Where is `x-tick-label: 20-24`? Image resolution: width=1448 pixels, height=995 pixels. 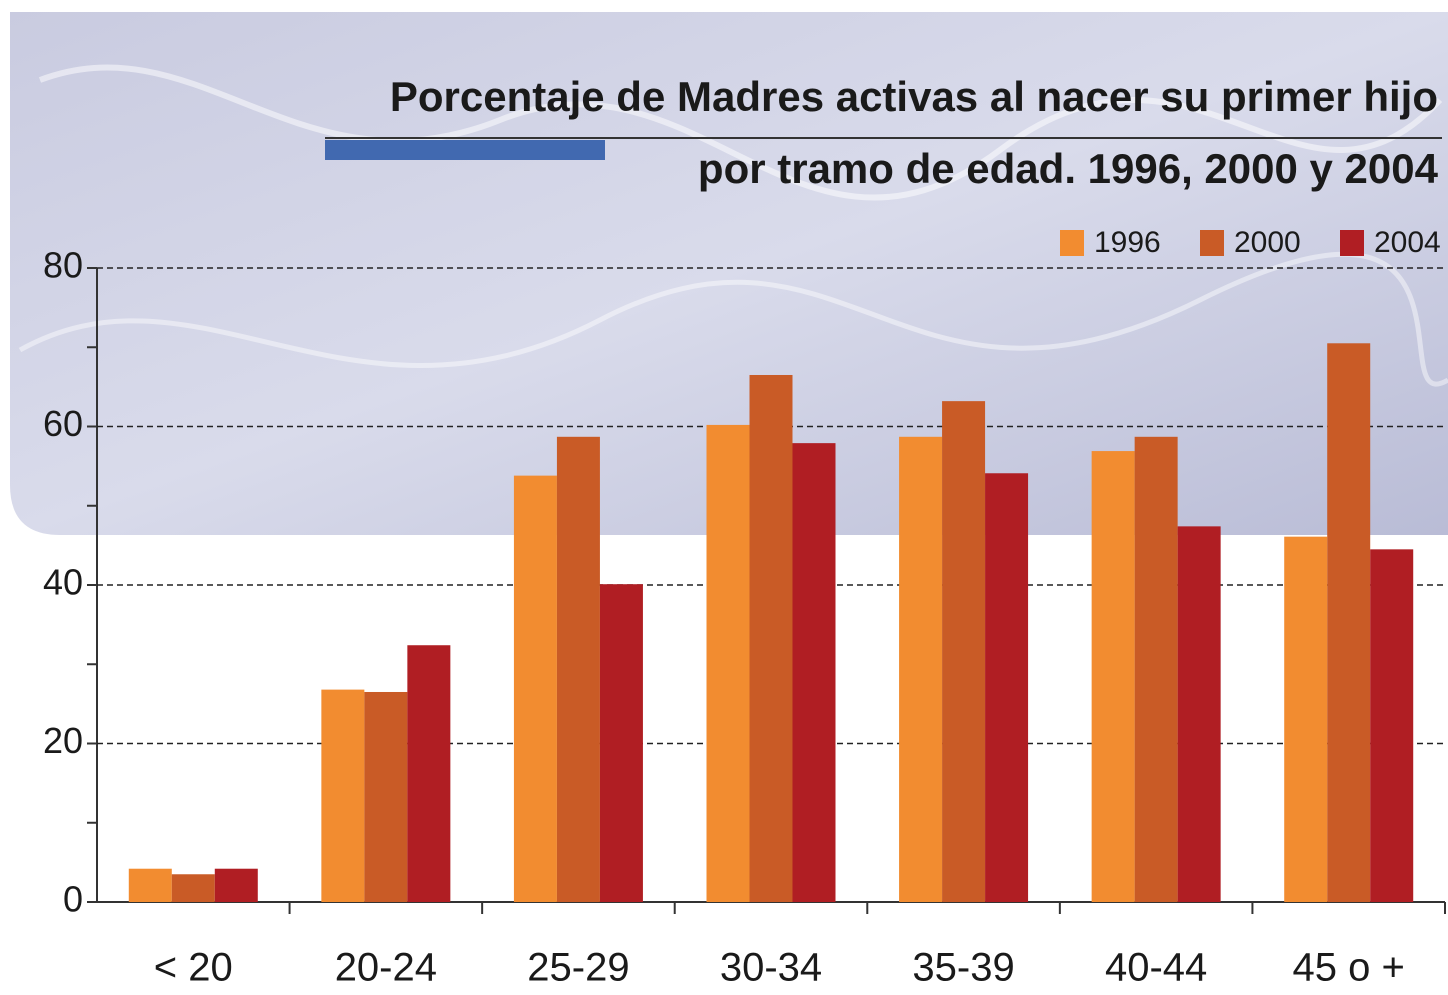 x-tick-label: 20-24 is located at coordinates (386, 968).